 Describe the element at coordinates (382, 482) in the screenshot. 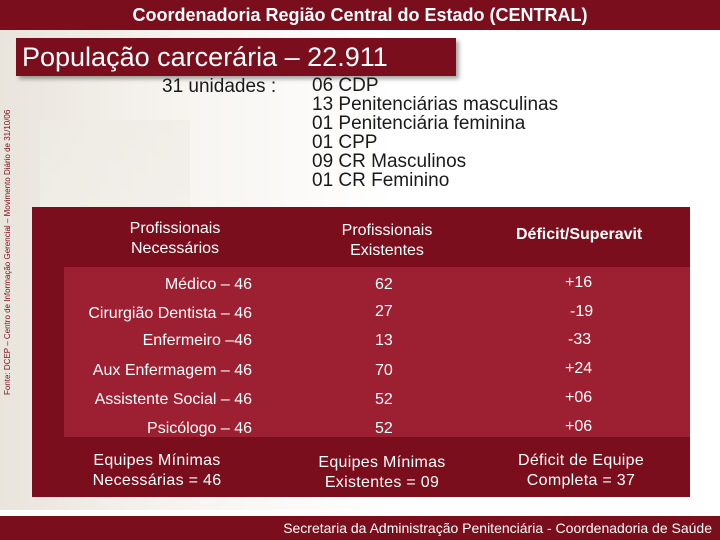

I see `footer-existing-line2: Existentes = 09` at that location.